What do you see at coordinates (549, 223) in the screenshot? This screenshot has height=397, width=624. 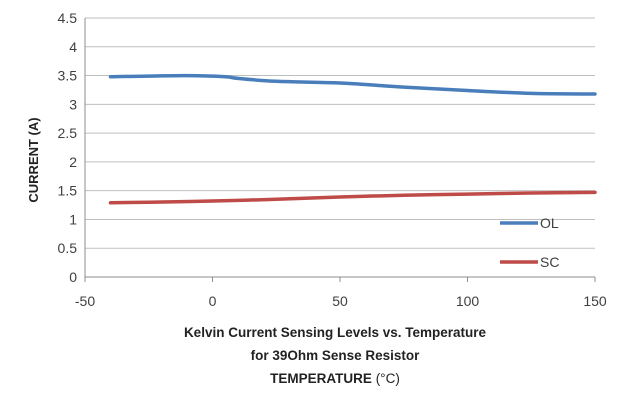 I see `legend-label-ol: OL` at bounding box center [549, 223].